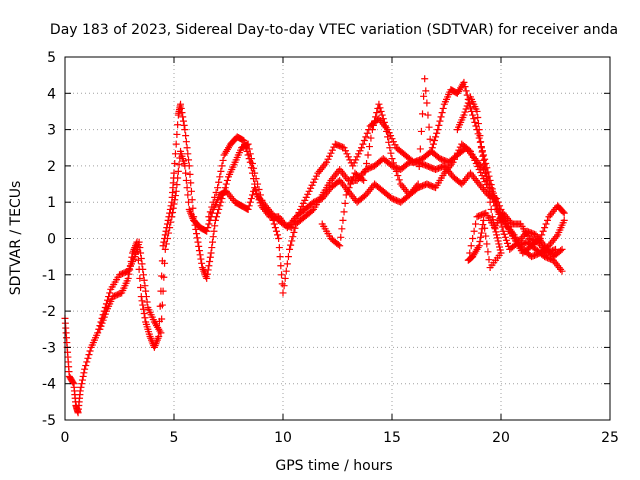 The width and height of the screenshot is (640, 480). Describe the element at coordinates (49, 421) in the screenshot. I see `y-tick-label: -5` at that location.